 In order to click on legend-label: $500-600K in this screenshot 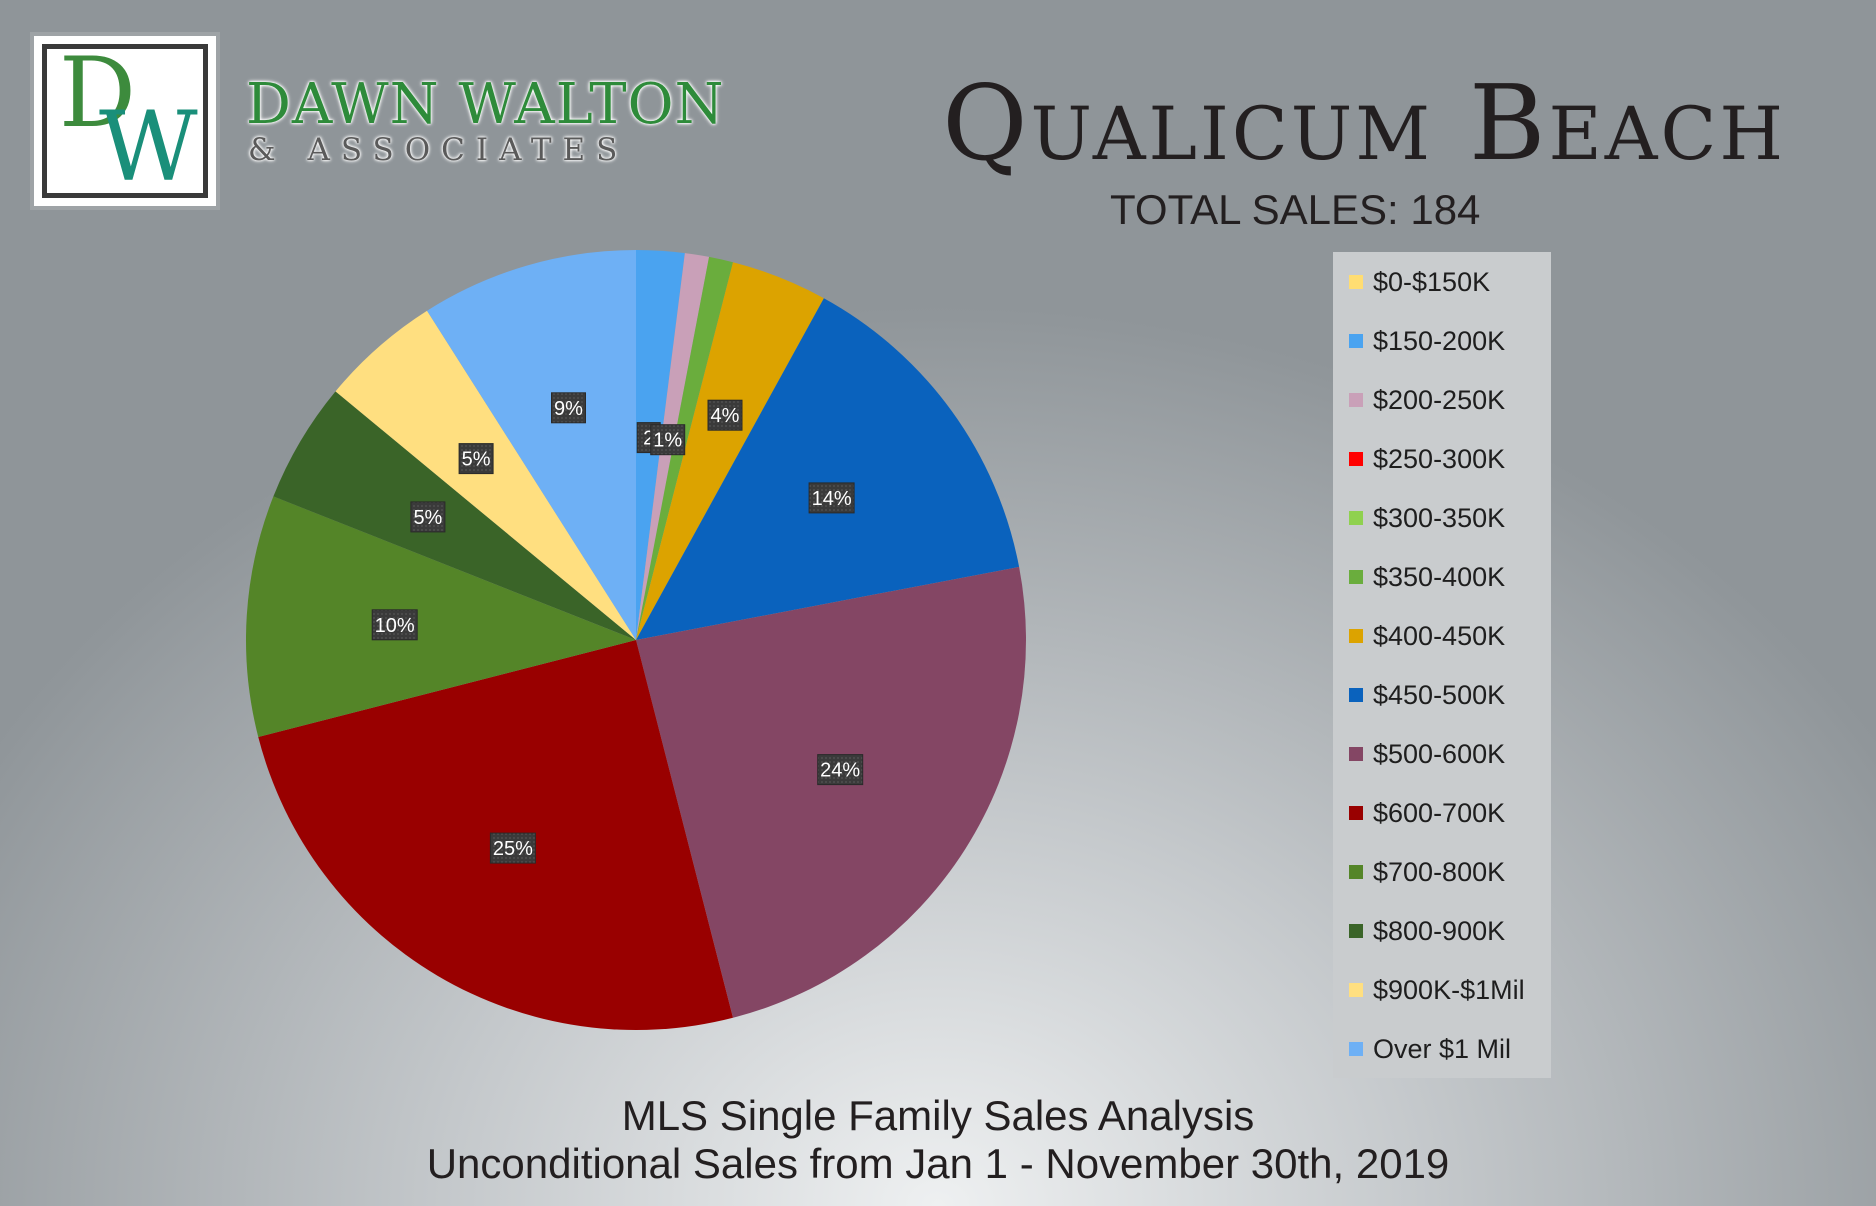, I will do `click(1439, 753)`.